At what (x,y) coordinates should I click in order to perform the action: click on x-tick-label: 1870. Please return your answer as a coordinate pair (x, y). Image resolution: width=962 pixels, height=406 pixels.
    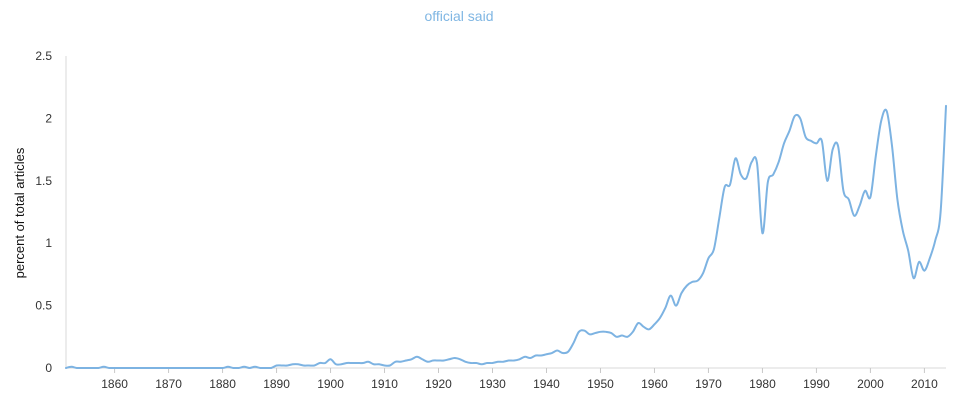
    Looking at the image, I should click on (168, 384).